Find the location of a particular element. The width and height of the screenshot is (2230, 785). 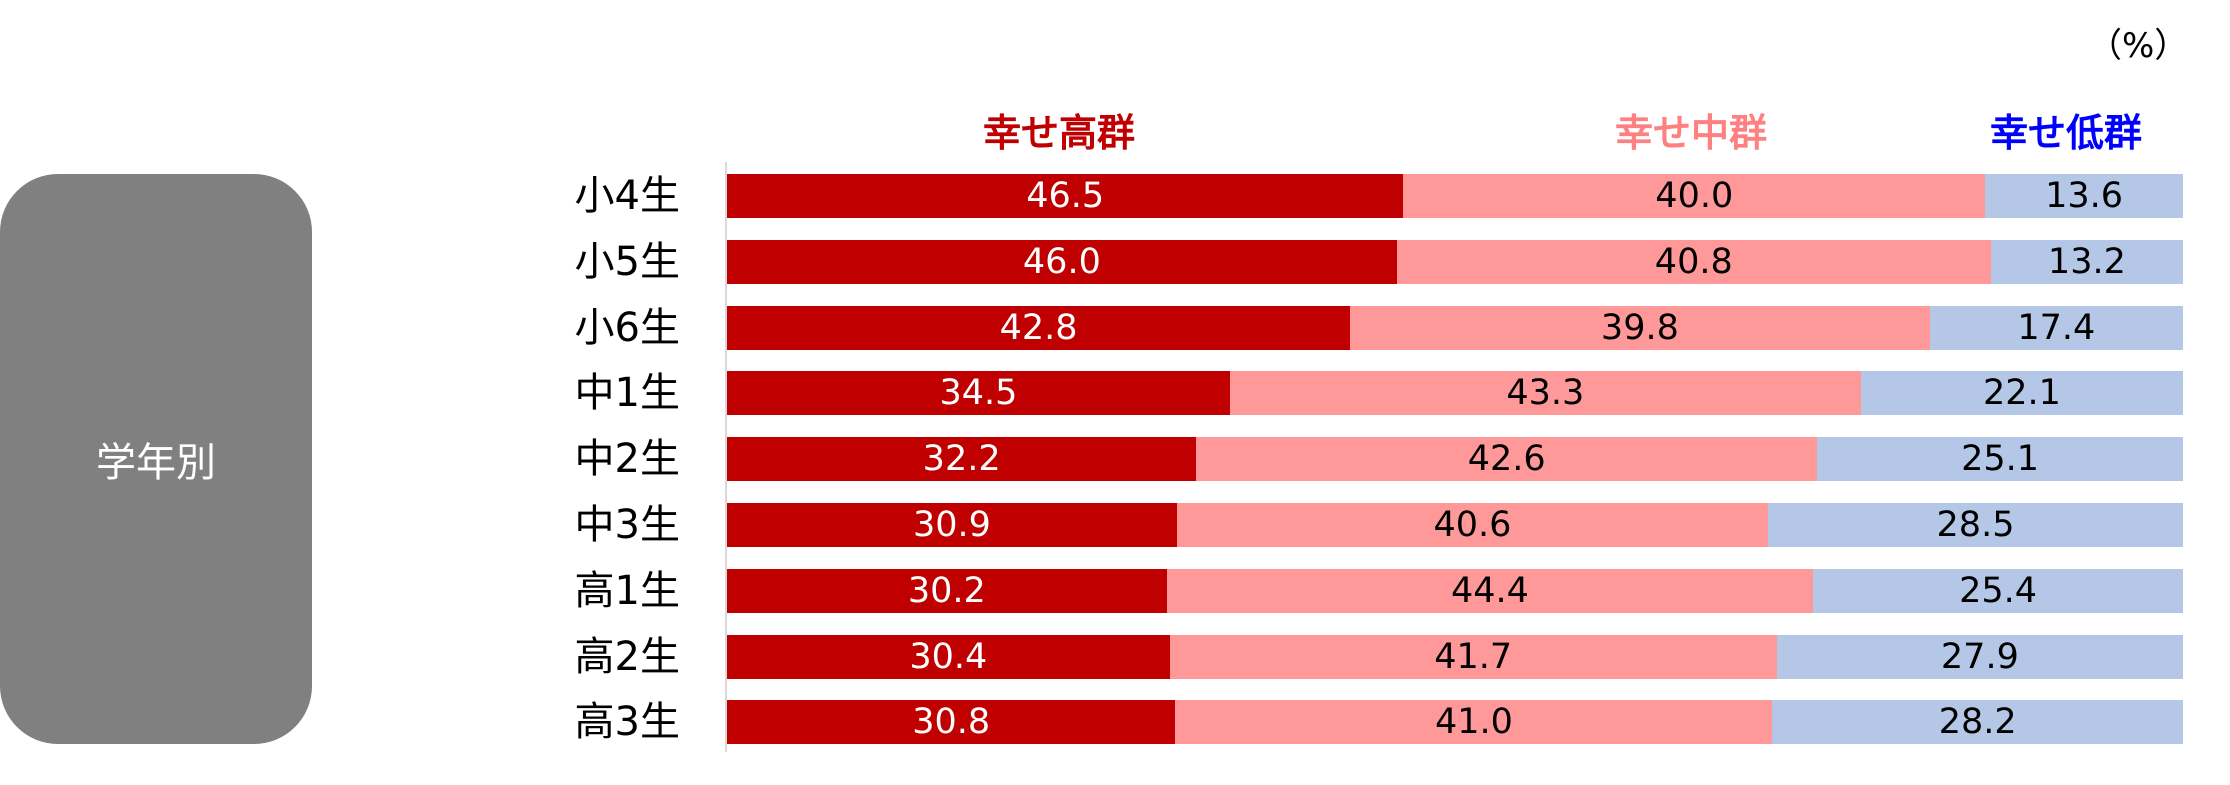

category-label: 高2生 is located at coordinates (627, 656).